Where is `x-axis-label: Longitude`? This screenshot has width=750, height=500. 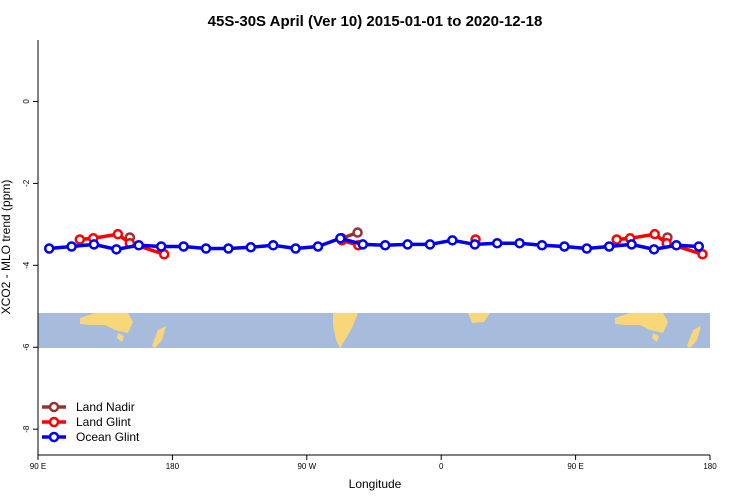 x-axis-label: Longitude is located at coordinates (375, 484).